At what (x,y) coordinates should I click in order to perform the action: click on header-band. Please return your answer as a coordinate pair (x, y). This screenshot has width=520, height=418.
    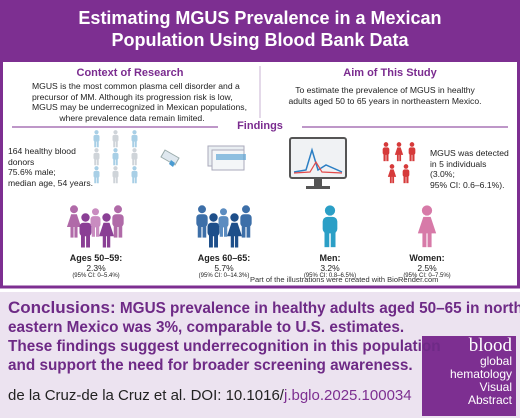
    Looking at the image, I should click on (260, 31).